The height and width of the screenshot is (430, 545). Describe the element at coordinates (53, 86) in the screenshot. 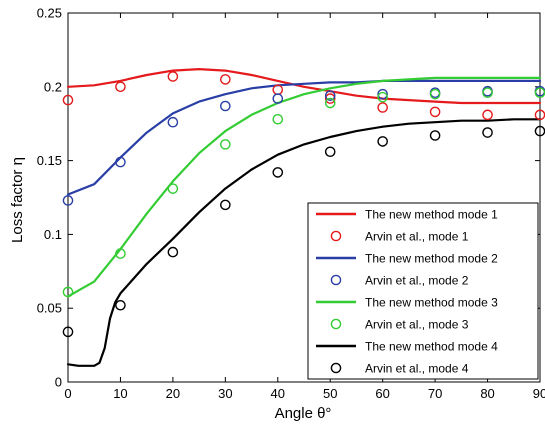

I see `y-tick-label: 0.2` at that location.